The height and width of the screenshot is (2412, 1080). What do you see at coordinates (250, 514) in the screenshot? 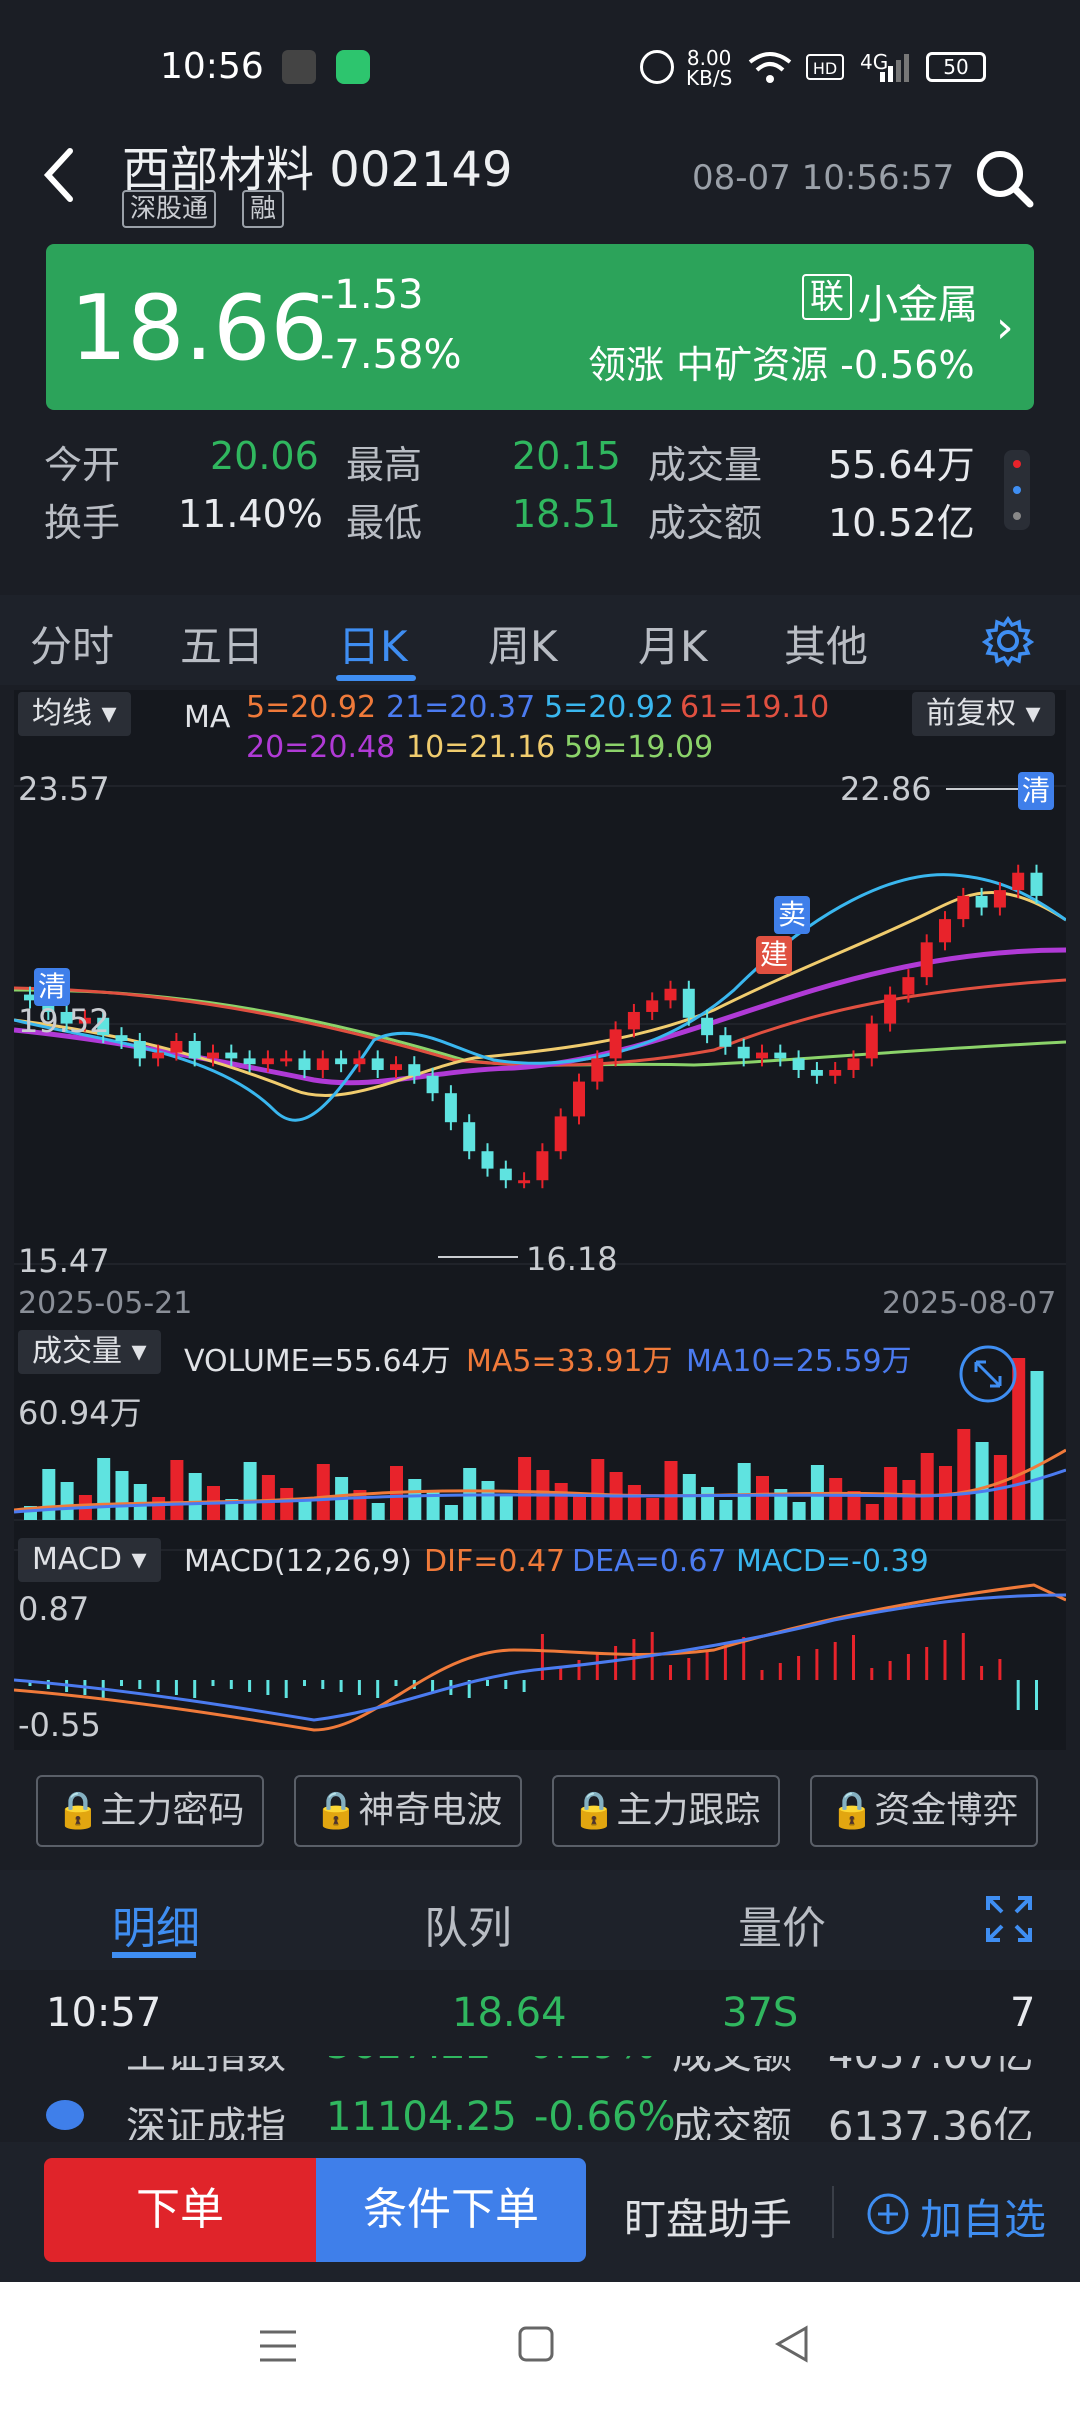
I see `turnover-value: 11.40%` at bounding box center [250, 514].